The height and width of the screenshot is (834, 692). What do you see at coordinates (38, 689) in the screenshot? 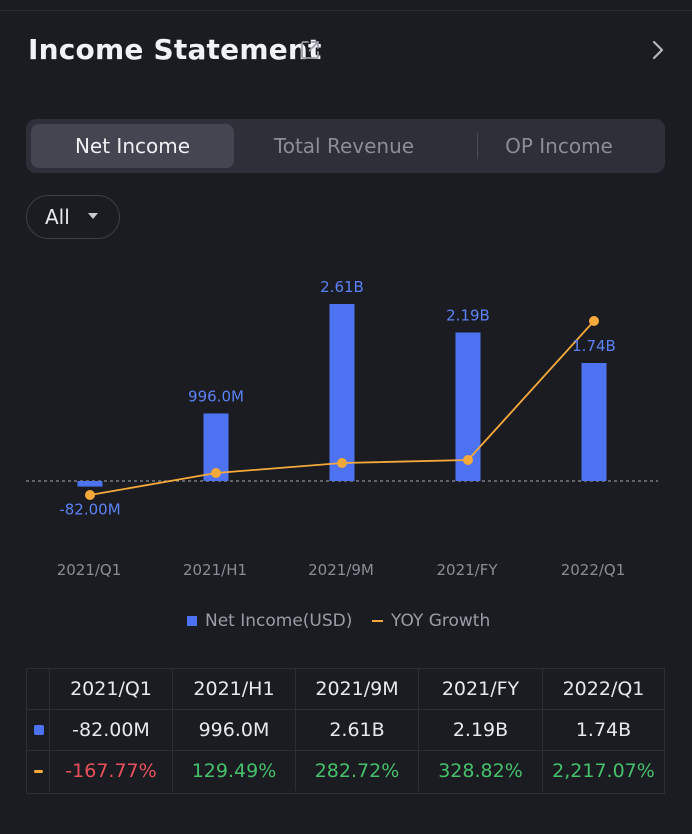
I see `table-corner-cell` at bounding box center [38, 689].